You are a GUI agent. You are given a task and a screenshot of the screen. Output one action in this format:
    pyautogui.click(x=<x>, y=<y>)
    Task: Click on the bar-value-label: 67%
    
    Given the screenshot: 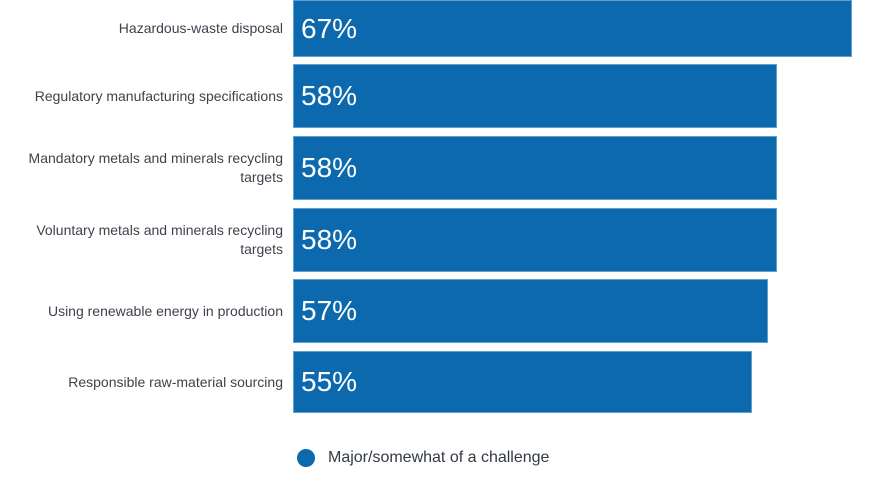 What is the action you would take?
    pyautogui.click(x=329, y=28)
    